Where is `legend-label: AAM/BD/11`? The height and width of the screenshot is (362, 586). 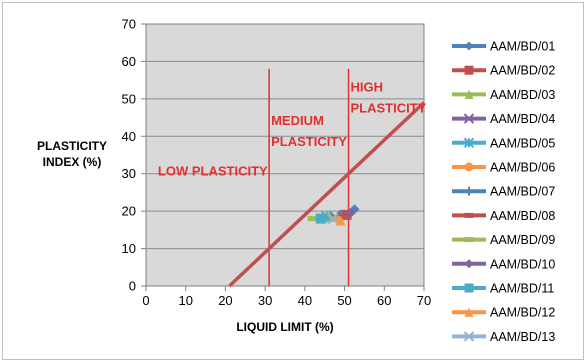
legend-label: AAM/BD/11 is located at coordinates (522, 289).